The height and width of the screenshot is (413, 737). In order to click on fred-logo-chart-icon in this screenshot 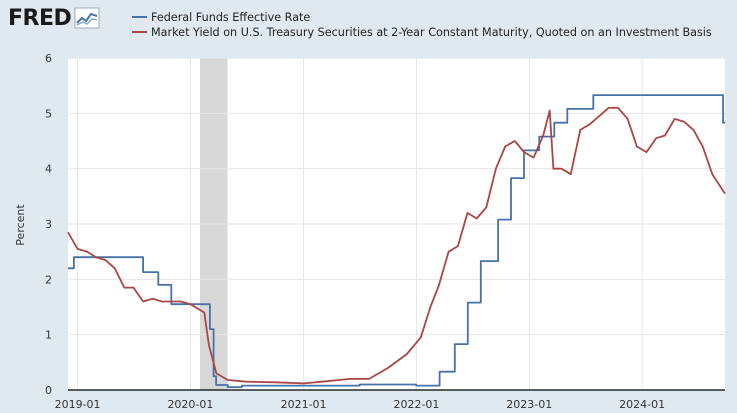, I will do `click(87, 18)`.